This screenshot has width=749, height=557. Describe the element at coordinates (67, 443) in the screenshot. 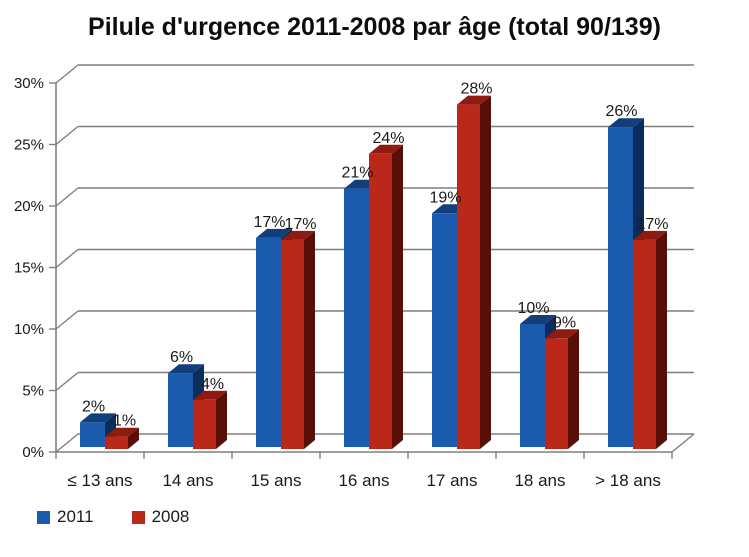

I see `floor-diagonal-left` at that location.